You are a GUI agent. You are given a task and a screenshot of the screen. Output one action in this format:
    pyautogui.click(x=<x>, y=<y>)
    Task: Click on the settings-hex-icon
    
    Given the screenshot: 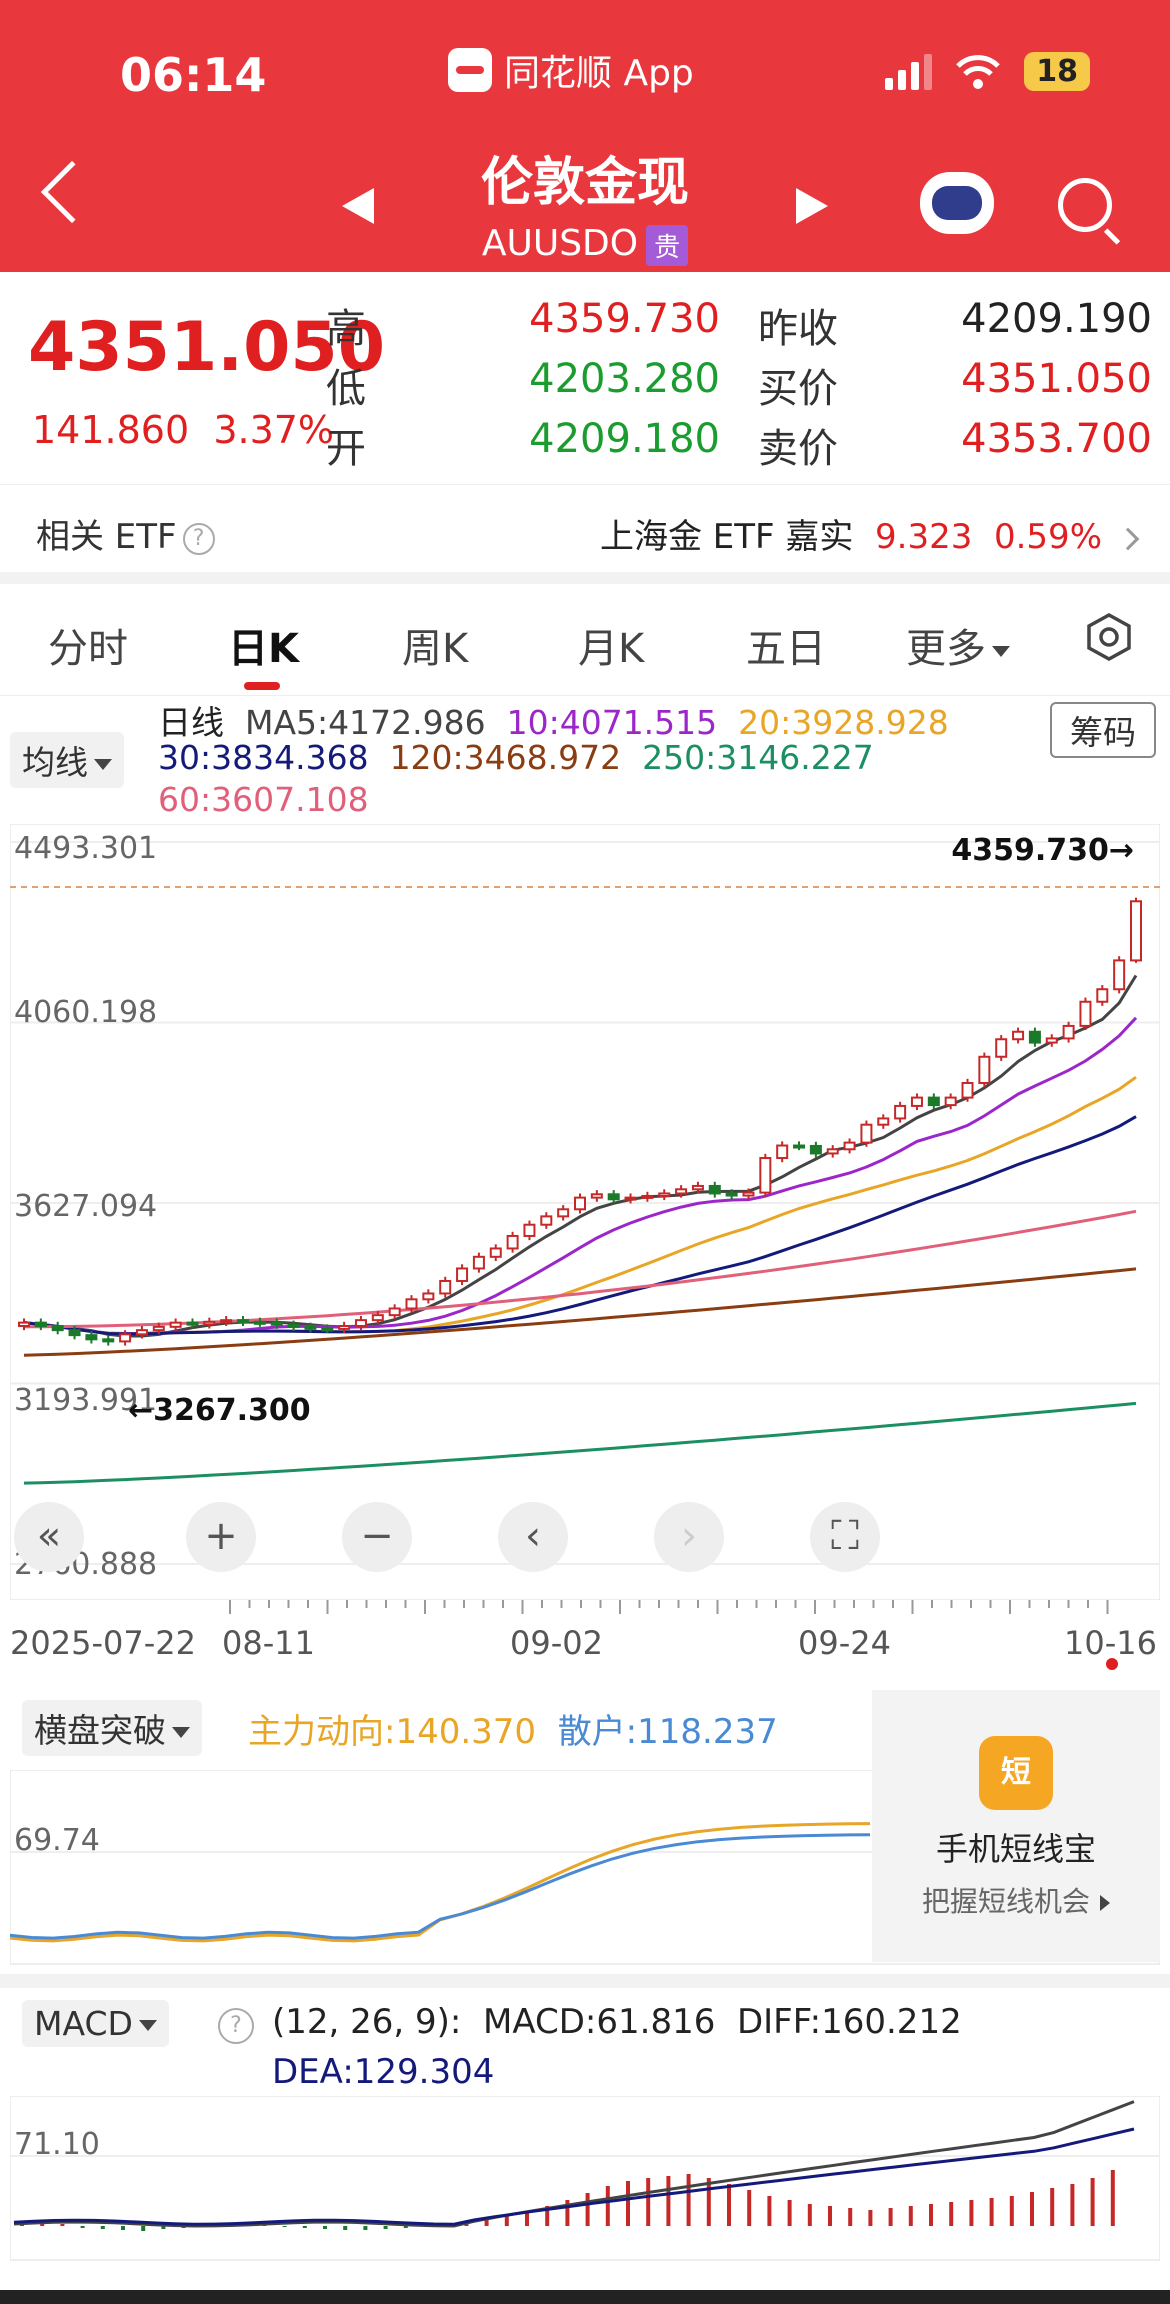 What is the action you would take?
    pyautogui.click(x=1109, y=637)
    